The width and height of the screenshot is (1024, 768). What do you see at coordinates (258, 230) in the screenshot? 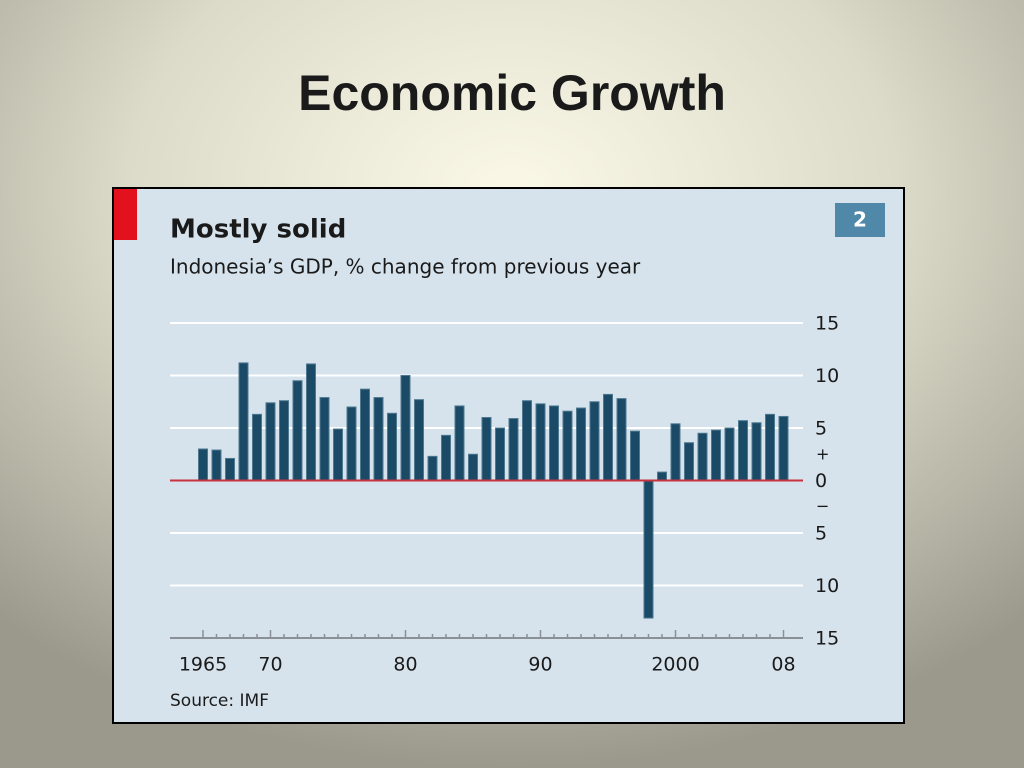
I see `chart-title: Mostly solid` at bounding box center [258, 230].